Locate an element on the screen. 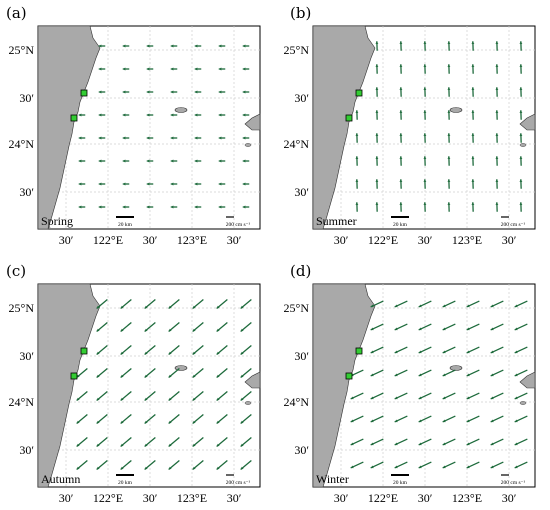  season-label: Autumn is located at coordinates (60, 479).